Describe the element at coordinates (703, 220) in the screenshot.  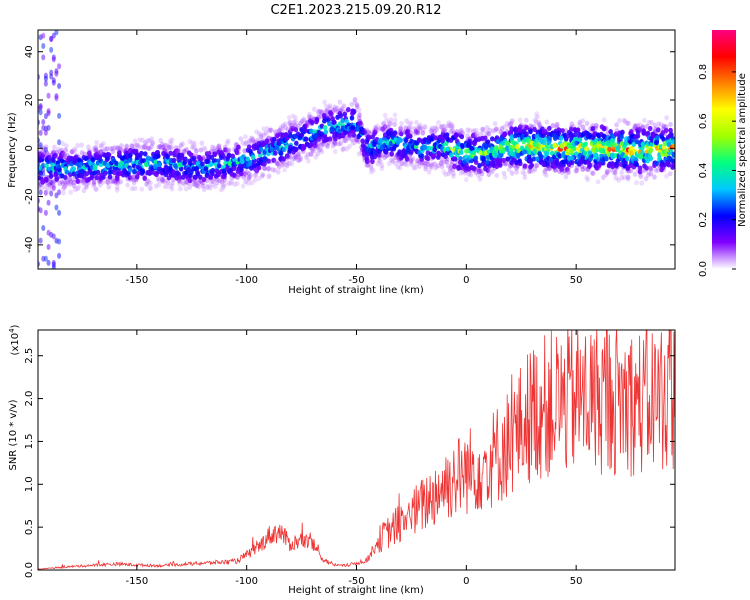
I see `colorbar-tick-label: 0.2` at that location.